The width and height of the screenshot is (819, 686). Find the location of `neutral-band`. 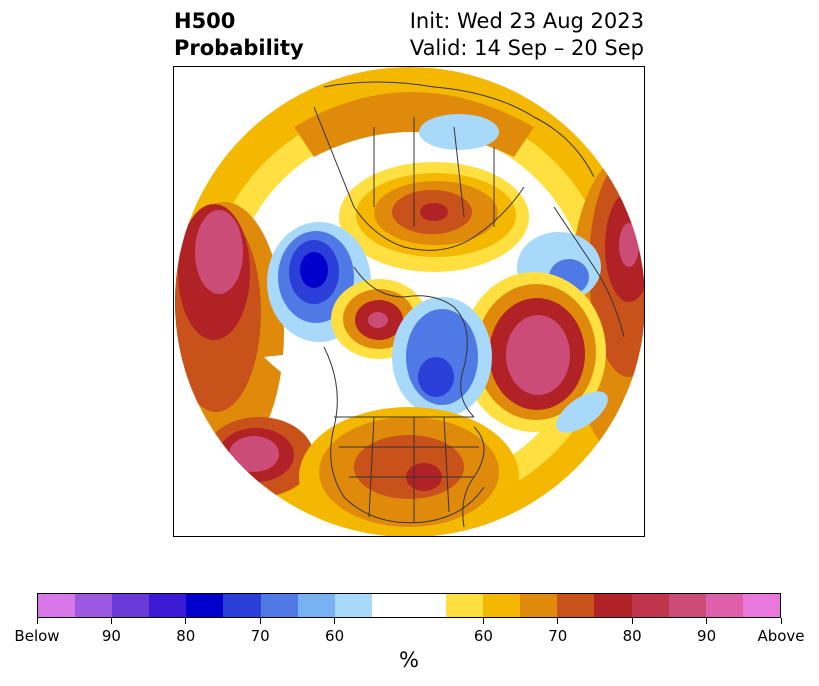

neutral-band is located at coordinates (306, 374).